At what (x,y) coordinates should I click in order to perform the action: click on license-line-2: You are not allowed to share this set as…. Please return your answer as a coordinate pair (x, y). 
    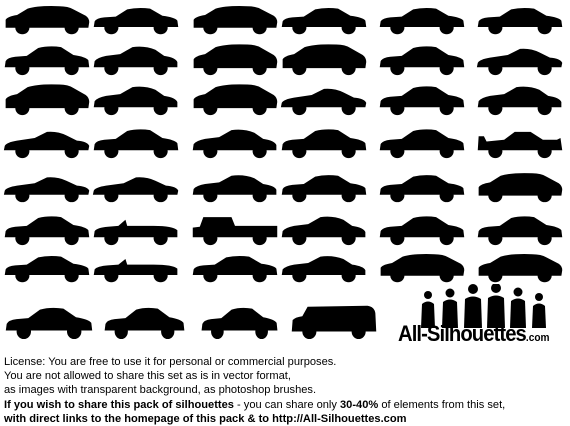
    Looking at the image, I should click on (147, 376).